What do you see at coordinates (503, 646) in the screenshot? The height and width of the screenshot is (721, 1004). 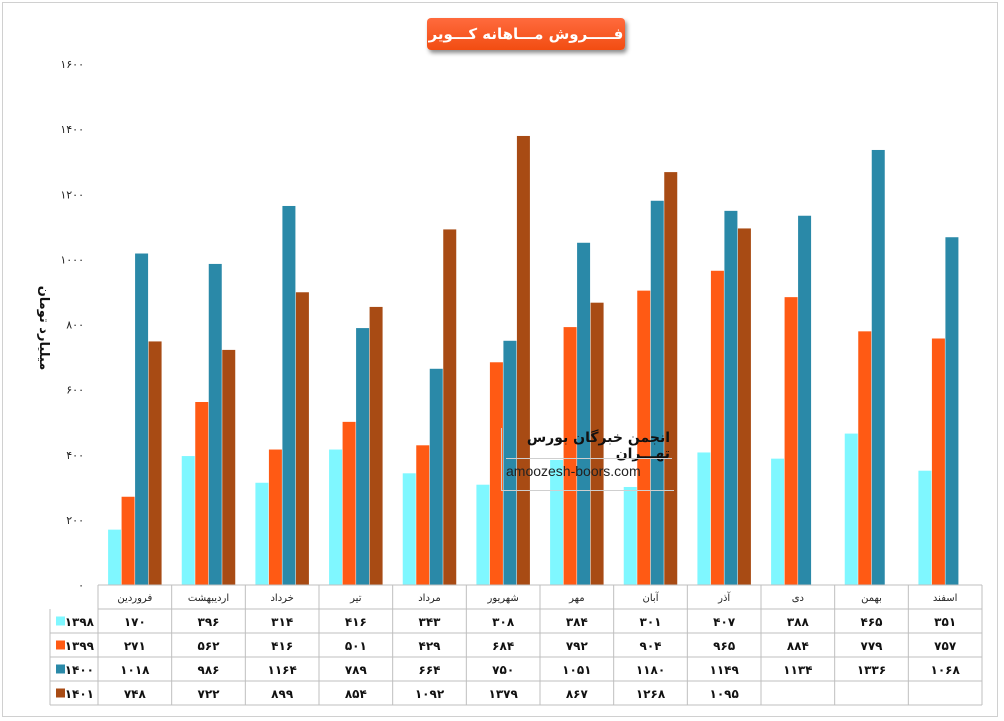 I see `data-label: ۶۸۴` at bounding box center [503, 646].